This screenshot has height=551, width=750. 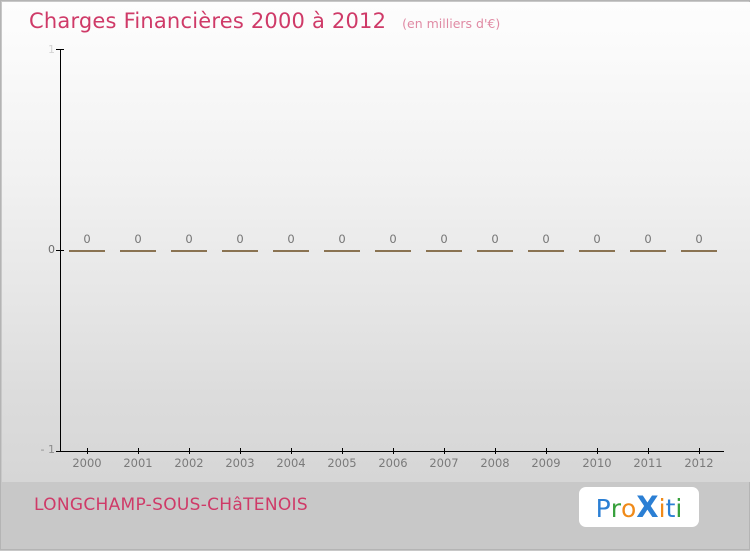 I want to click on x-axis-label-2001: 2001, so click(x=138, y=463).